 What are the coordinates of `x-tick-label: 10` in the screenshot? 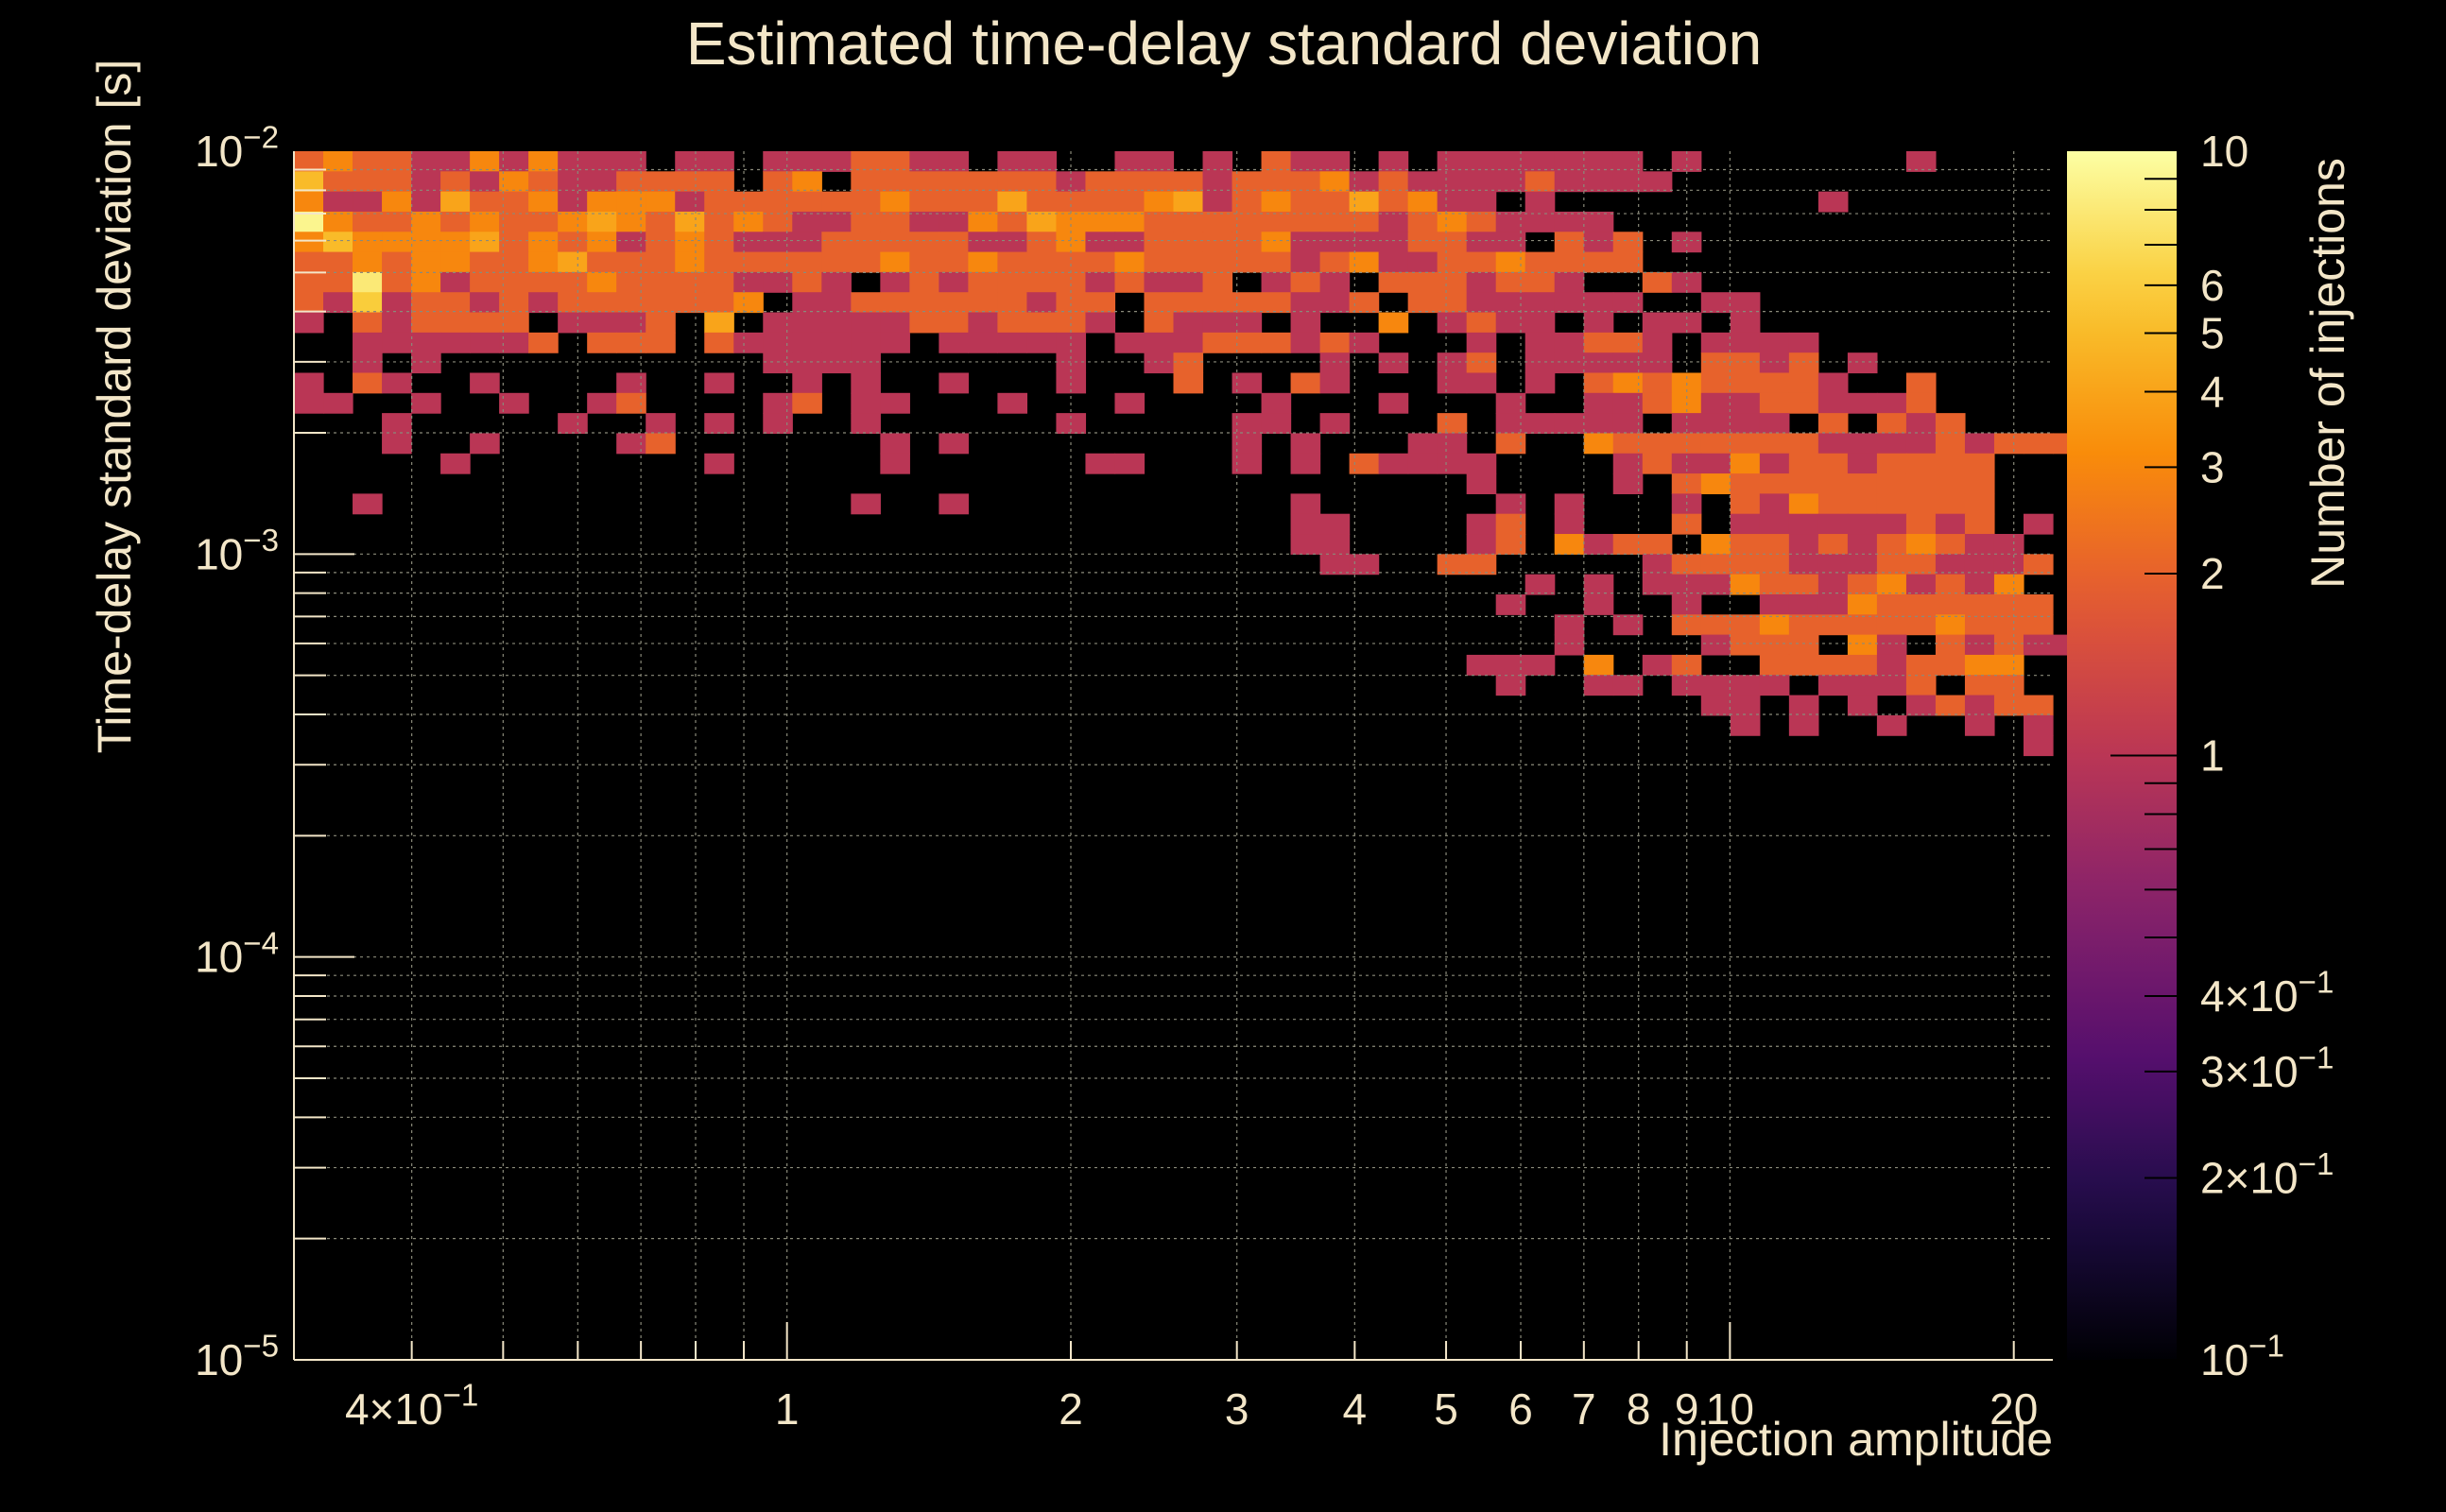 It's located at (1730, 1409).